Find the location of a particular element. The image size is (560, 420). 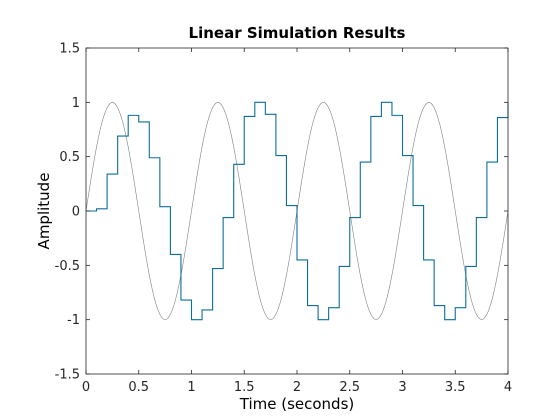

x-tick-label: 1.5 is located at coordinates (244, 387).